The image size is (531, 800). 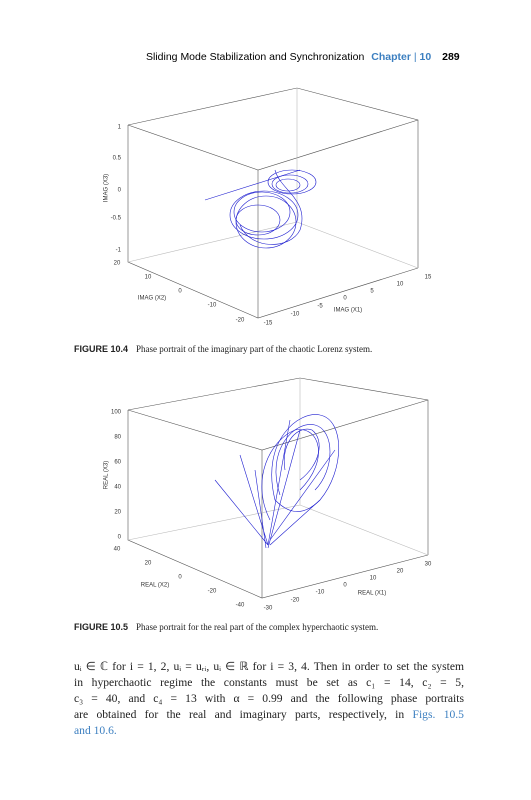 What do you see at coordinates (438, 714) in the screenshot?
I see `figure-link: Figs. 10.5` at bounding box center [438, 714].